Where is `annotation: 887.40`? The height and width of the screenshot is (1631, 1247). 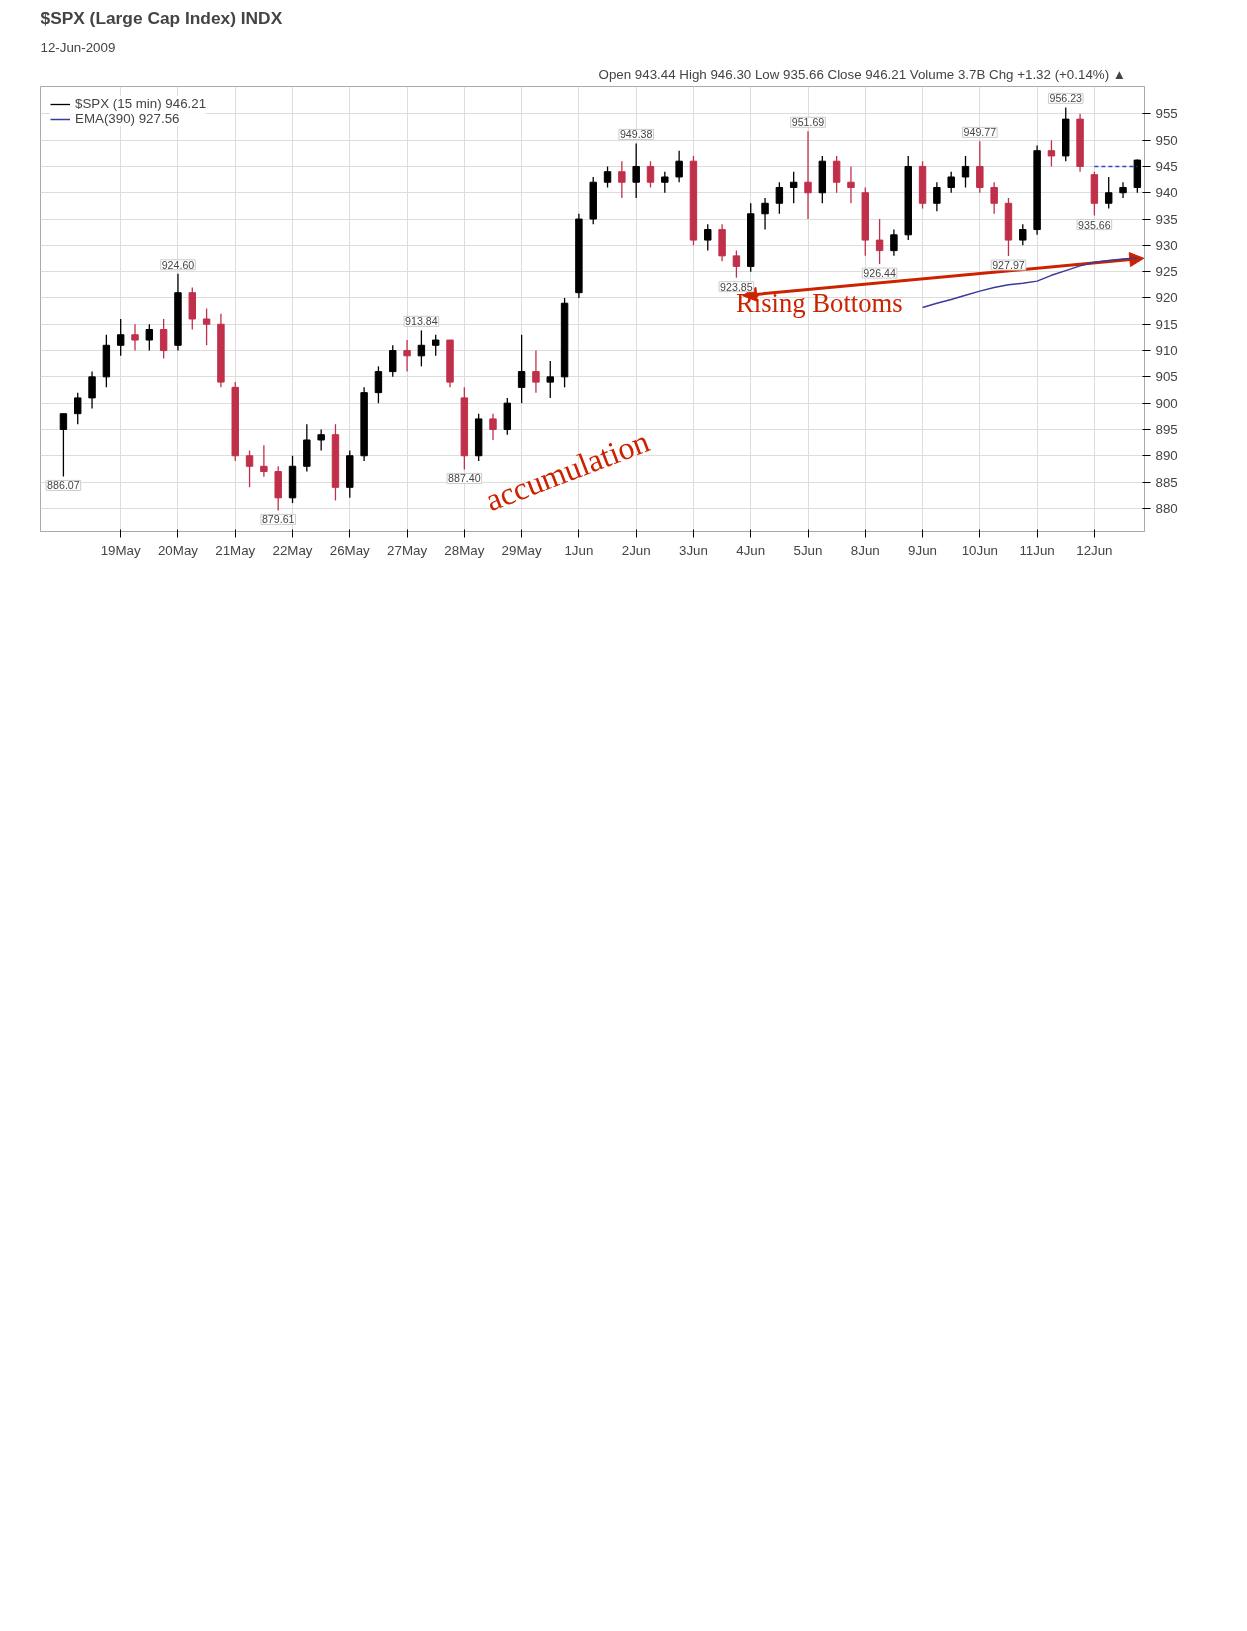
annotation: 887.40 is located at coordinates (464, 478).